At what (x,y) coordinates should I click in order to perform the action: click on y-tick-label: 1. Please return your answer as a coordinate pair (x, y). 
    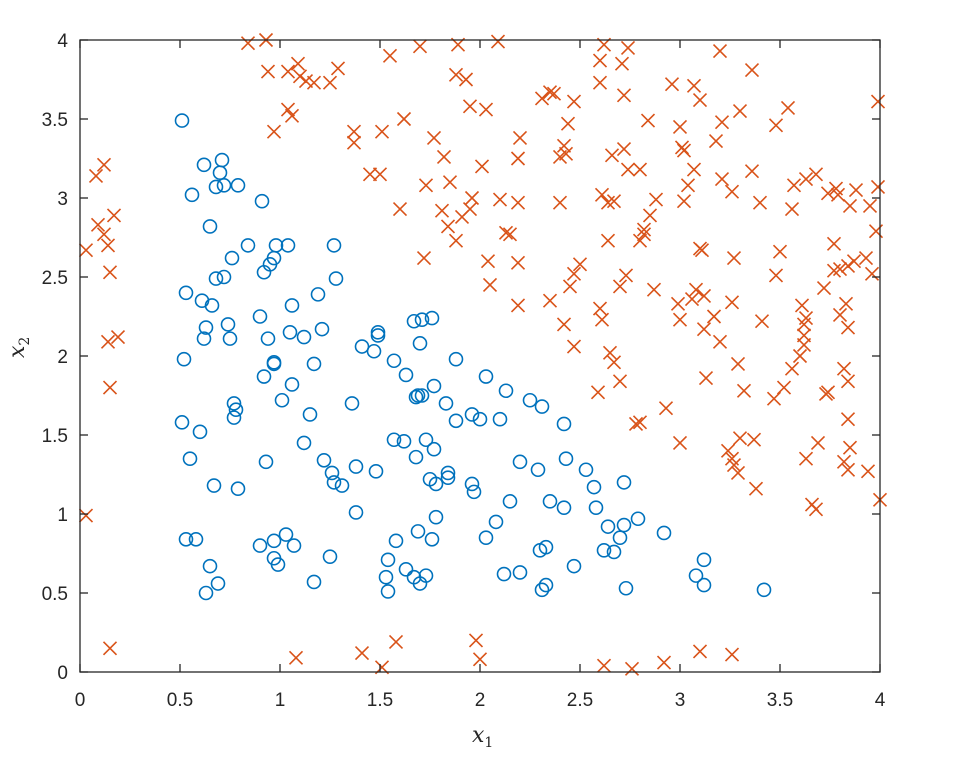
    Looking at the image, I should click on (62, 515).